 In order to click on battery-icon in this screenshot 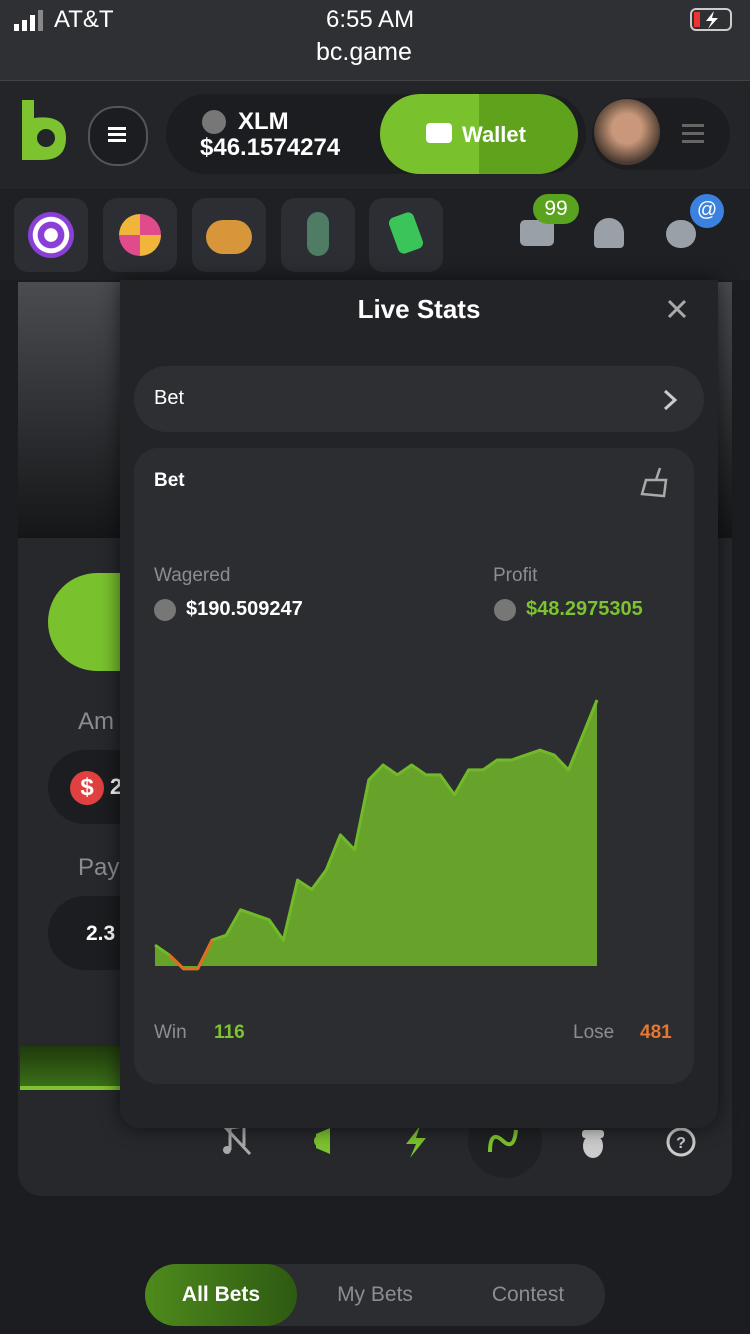, I will do `click(711, 19)`.